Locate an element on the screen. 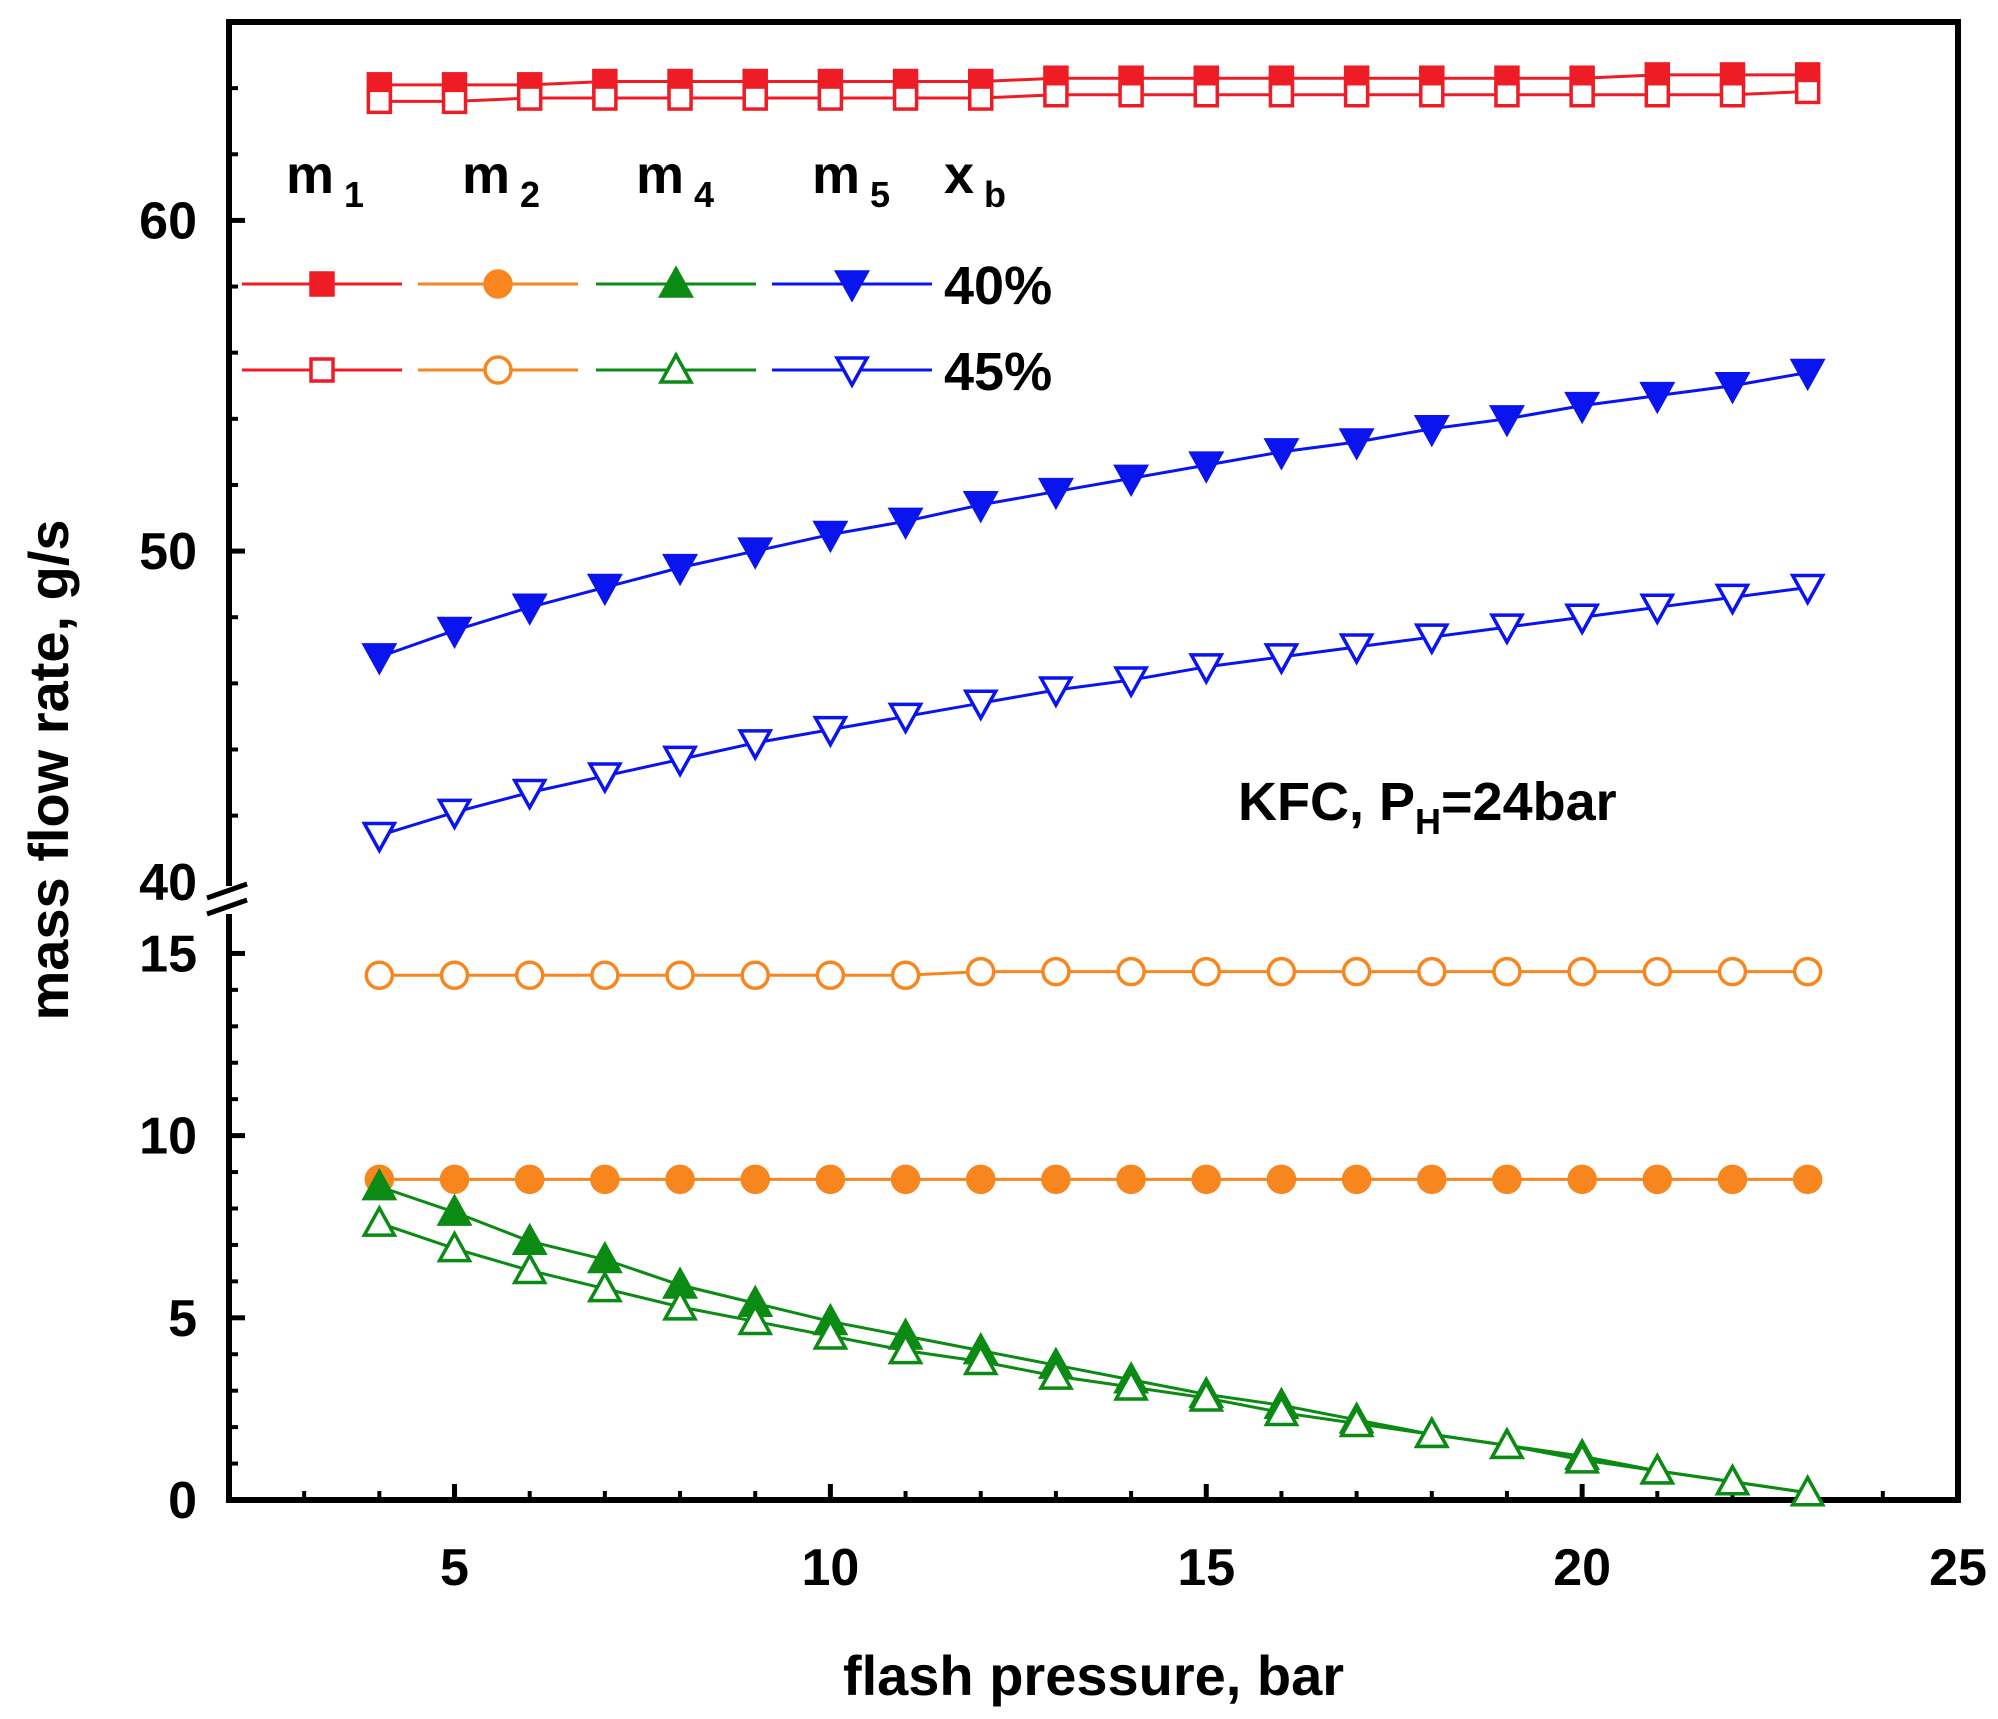 This screenshot has width=1998, height=1719. legend-column-header: m 5 is located at coordinates (851, 180).